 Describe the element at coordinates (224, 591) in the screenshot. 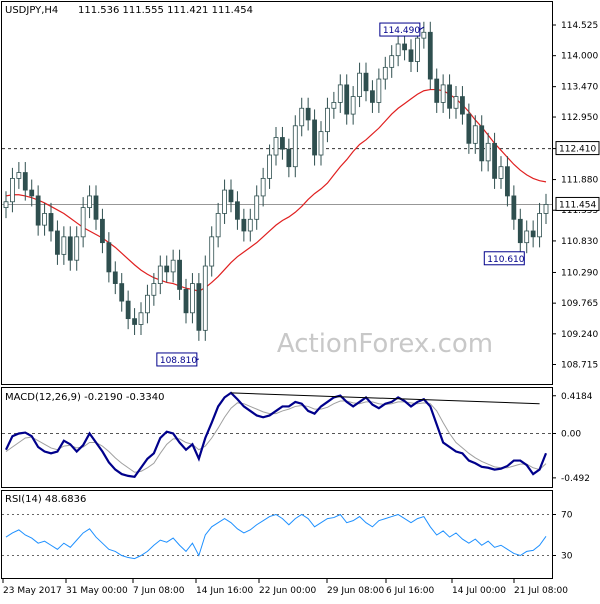

I see `time-axis-label: 14 Jun 16:00` at that location.